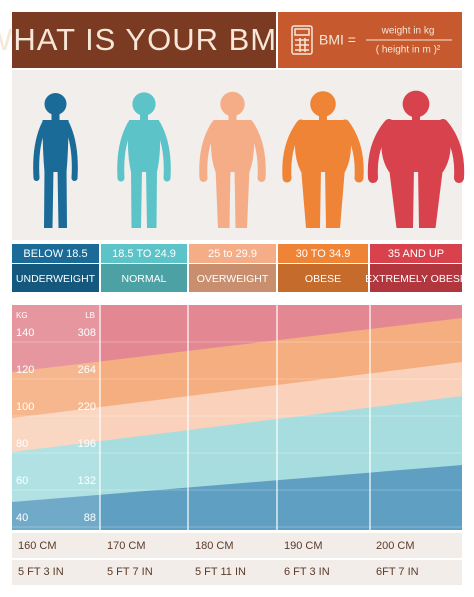 The height and width of the screenshot is (597, 474). Describe the element at coordinates (87, 481) in the screenshot. I see `lb-value: 132` at that location.